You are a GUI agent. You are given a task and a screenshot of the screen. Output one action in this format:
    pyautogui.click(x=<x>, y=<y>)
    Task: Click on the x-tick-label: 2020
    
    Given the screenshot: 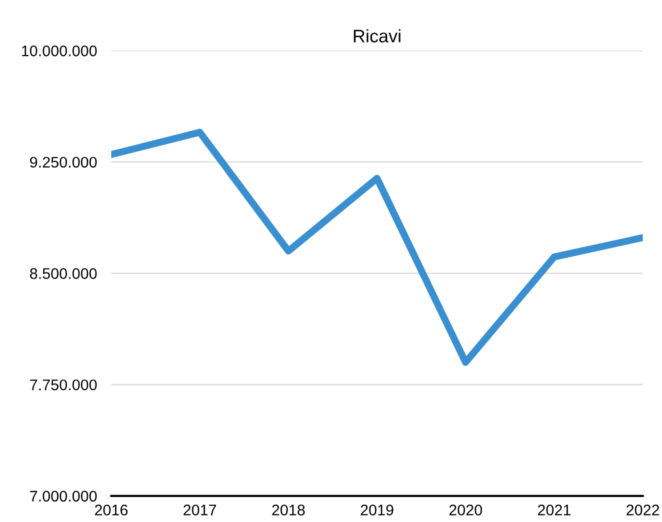 What is the action you would take?
    pyautogui.click(x=465, y=510)
    